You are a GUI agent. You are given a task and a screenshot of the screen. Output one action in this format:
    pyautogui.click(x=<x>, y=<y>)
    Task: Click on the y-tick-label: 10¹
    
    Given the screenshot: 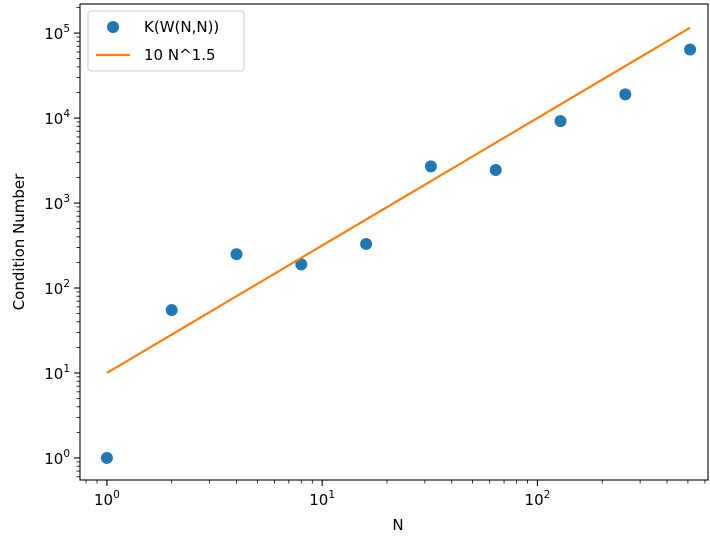 What is the action you would take?
    pyautogui.click(x=57, y=373)
    